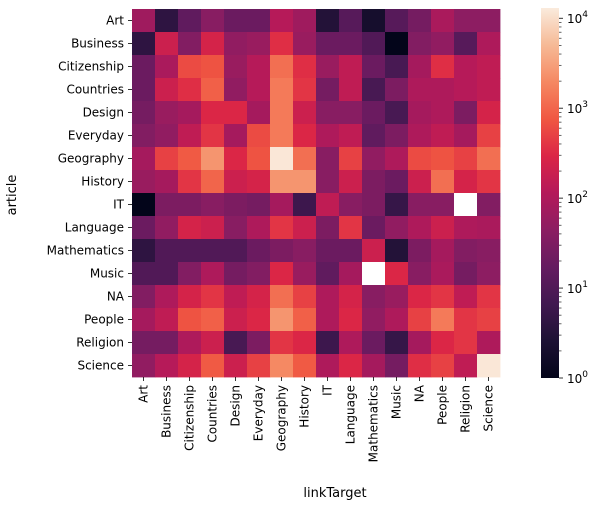 This screenshot has height=508, width=614. Describe the element at coordinates (564, 197) in the screenshot. I see `colorbar: 10⁰ 10¹ 10² 10³ 10⁴` at that location.